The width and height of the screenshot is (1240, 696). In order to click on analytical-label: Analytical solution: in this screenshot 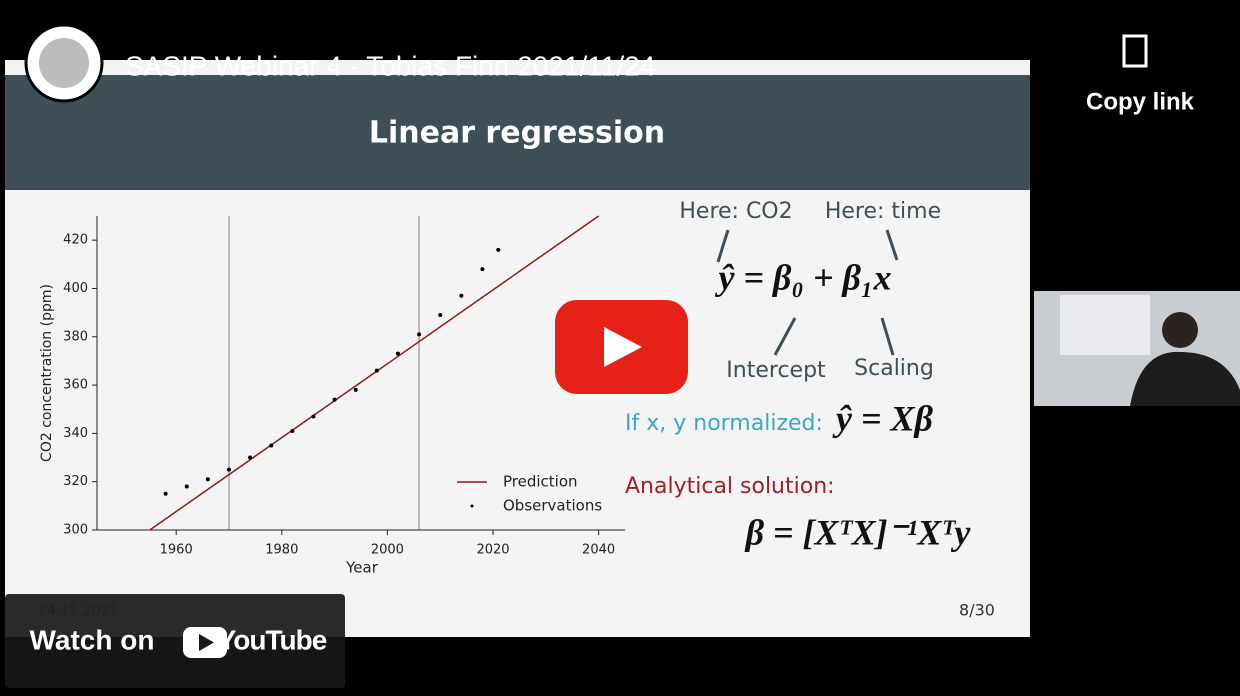, I will do `click(730, 486)`.